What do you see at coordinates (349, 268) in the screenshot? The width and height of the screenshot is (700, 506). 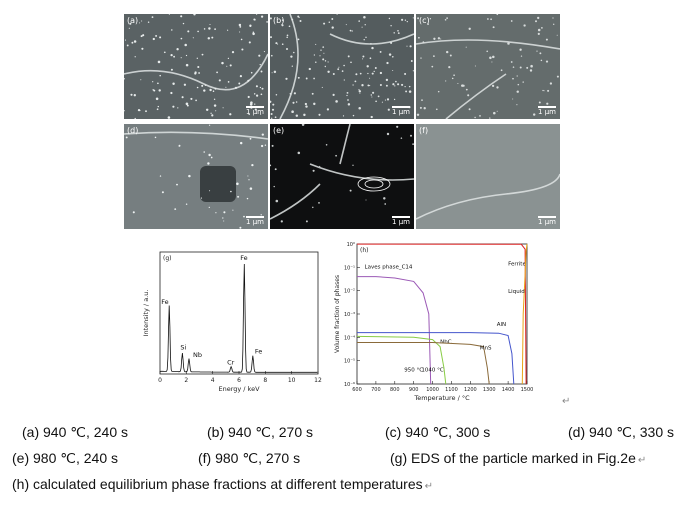 I see `y-tick-label: 10⁻¹` at bounding box center [349, 268].